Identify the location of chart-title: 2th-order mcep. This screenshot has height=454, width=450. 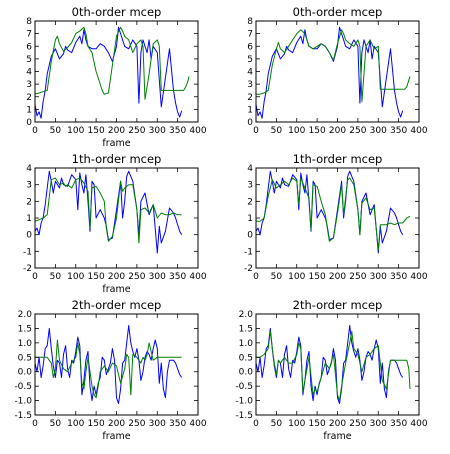
(117, 305).